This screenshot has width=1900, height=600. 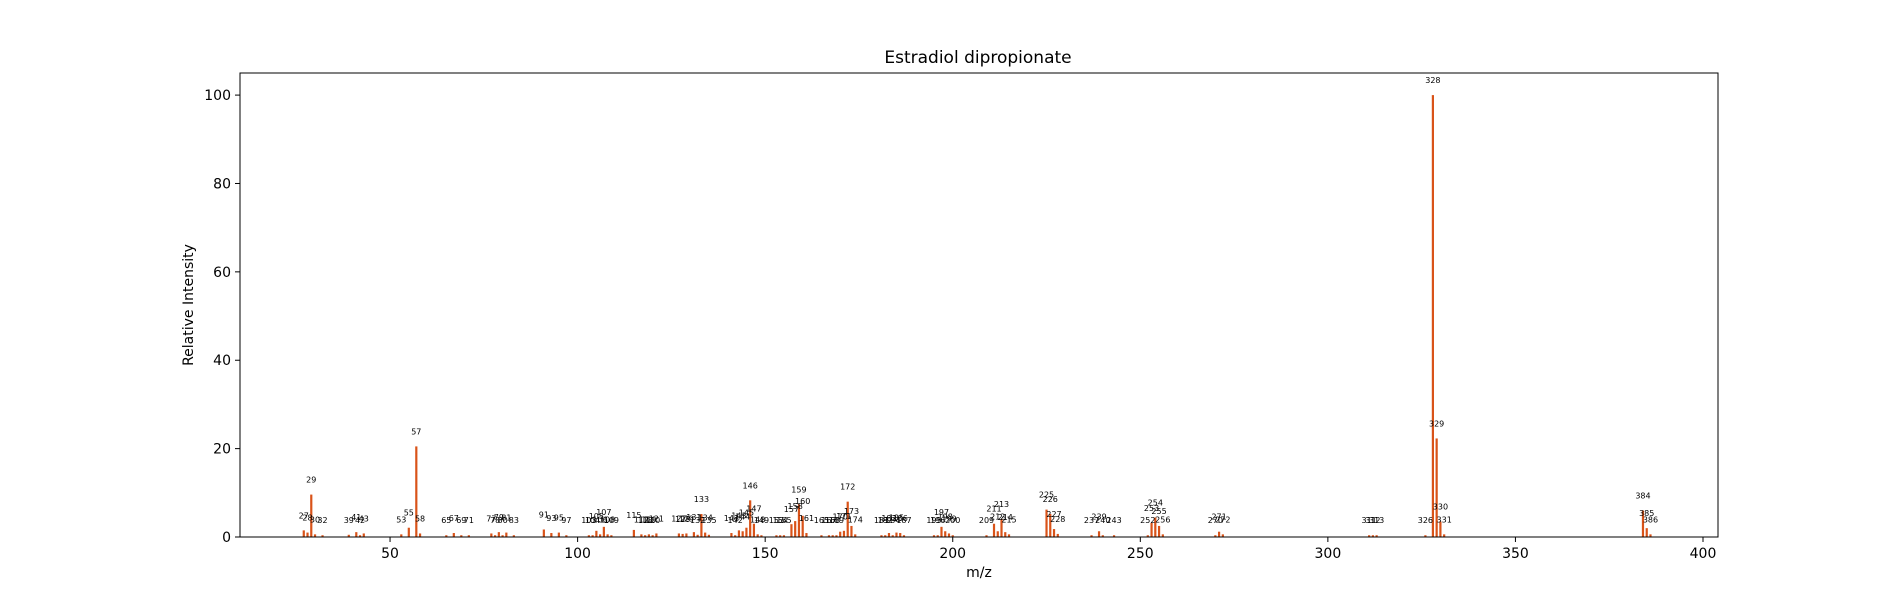 What do you see at coordinates (499, 517) in the screenshot?
I see `peak-label-79: 79` at bounding box center [499, 517].